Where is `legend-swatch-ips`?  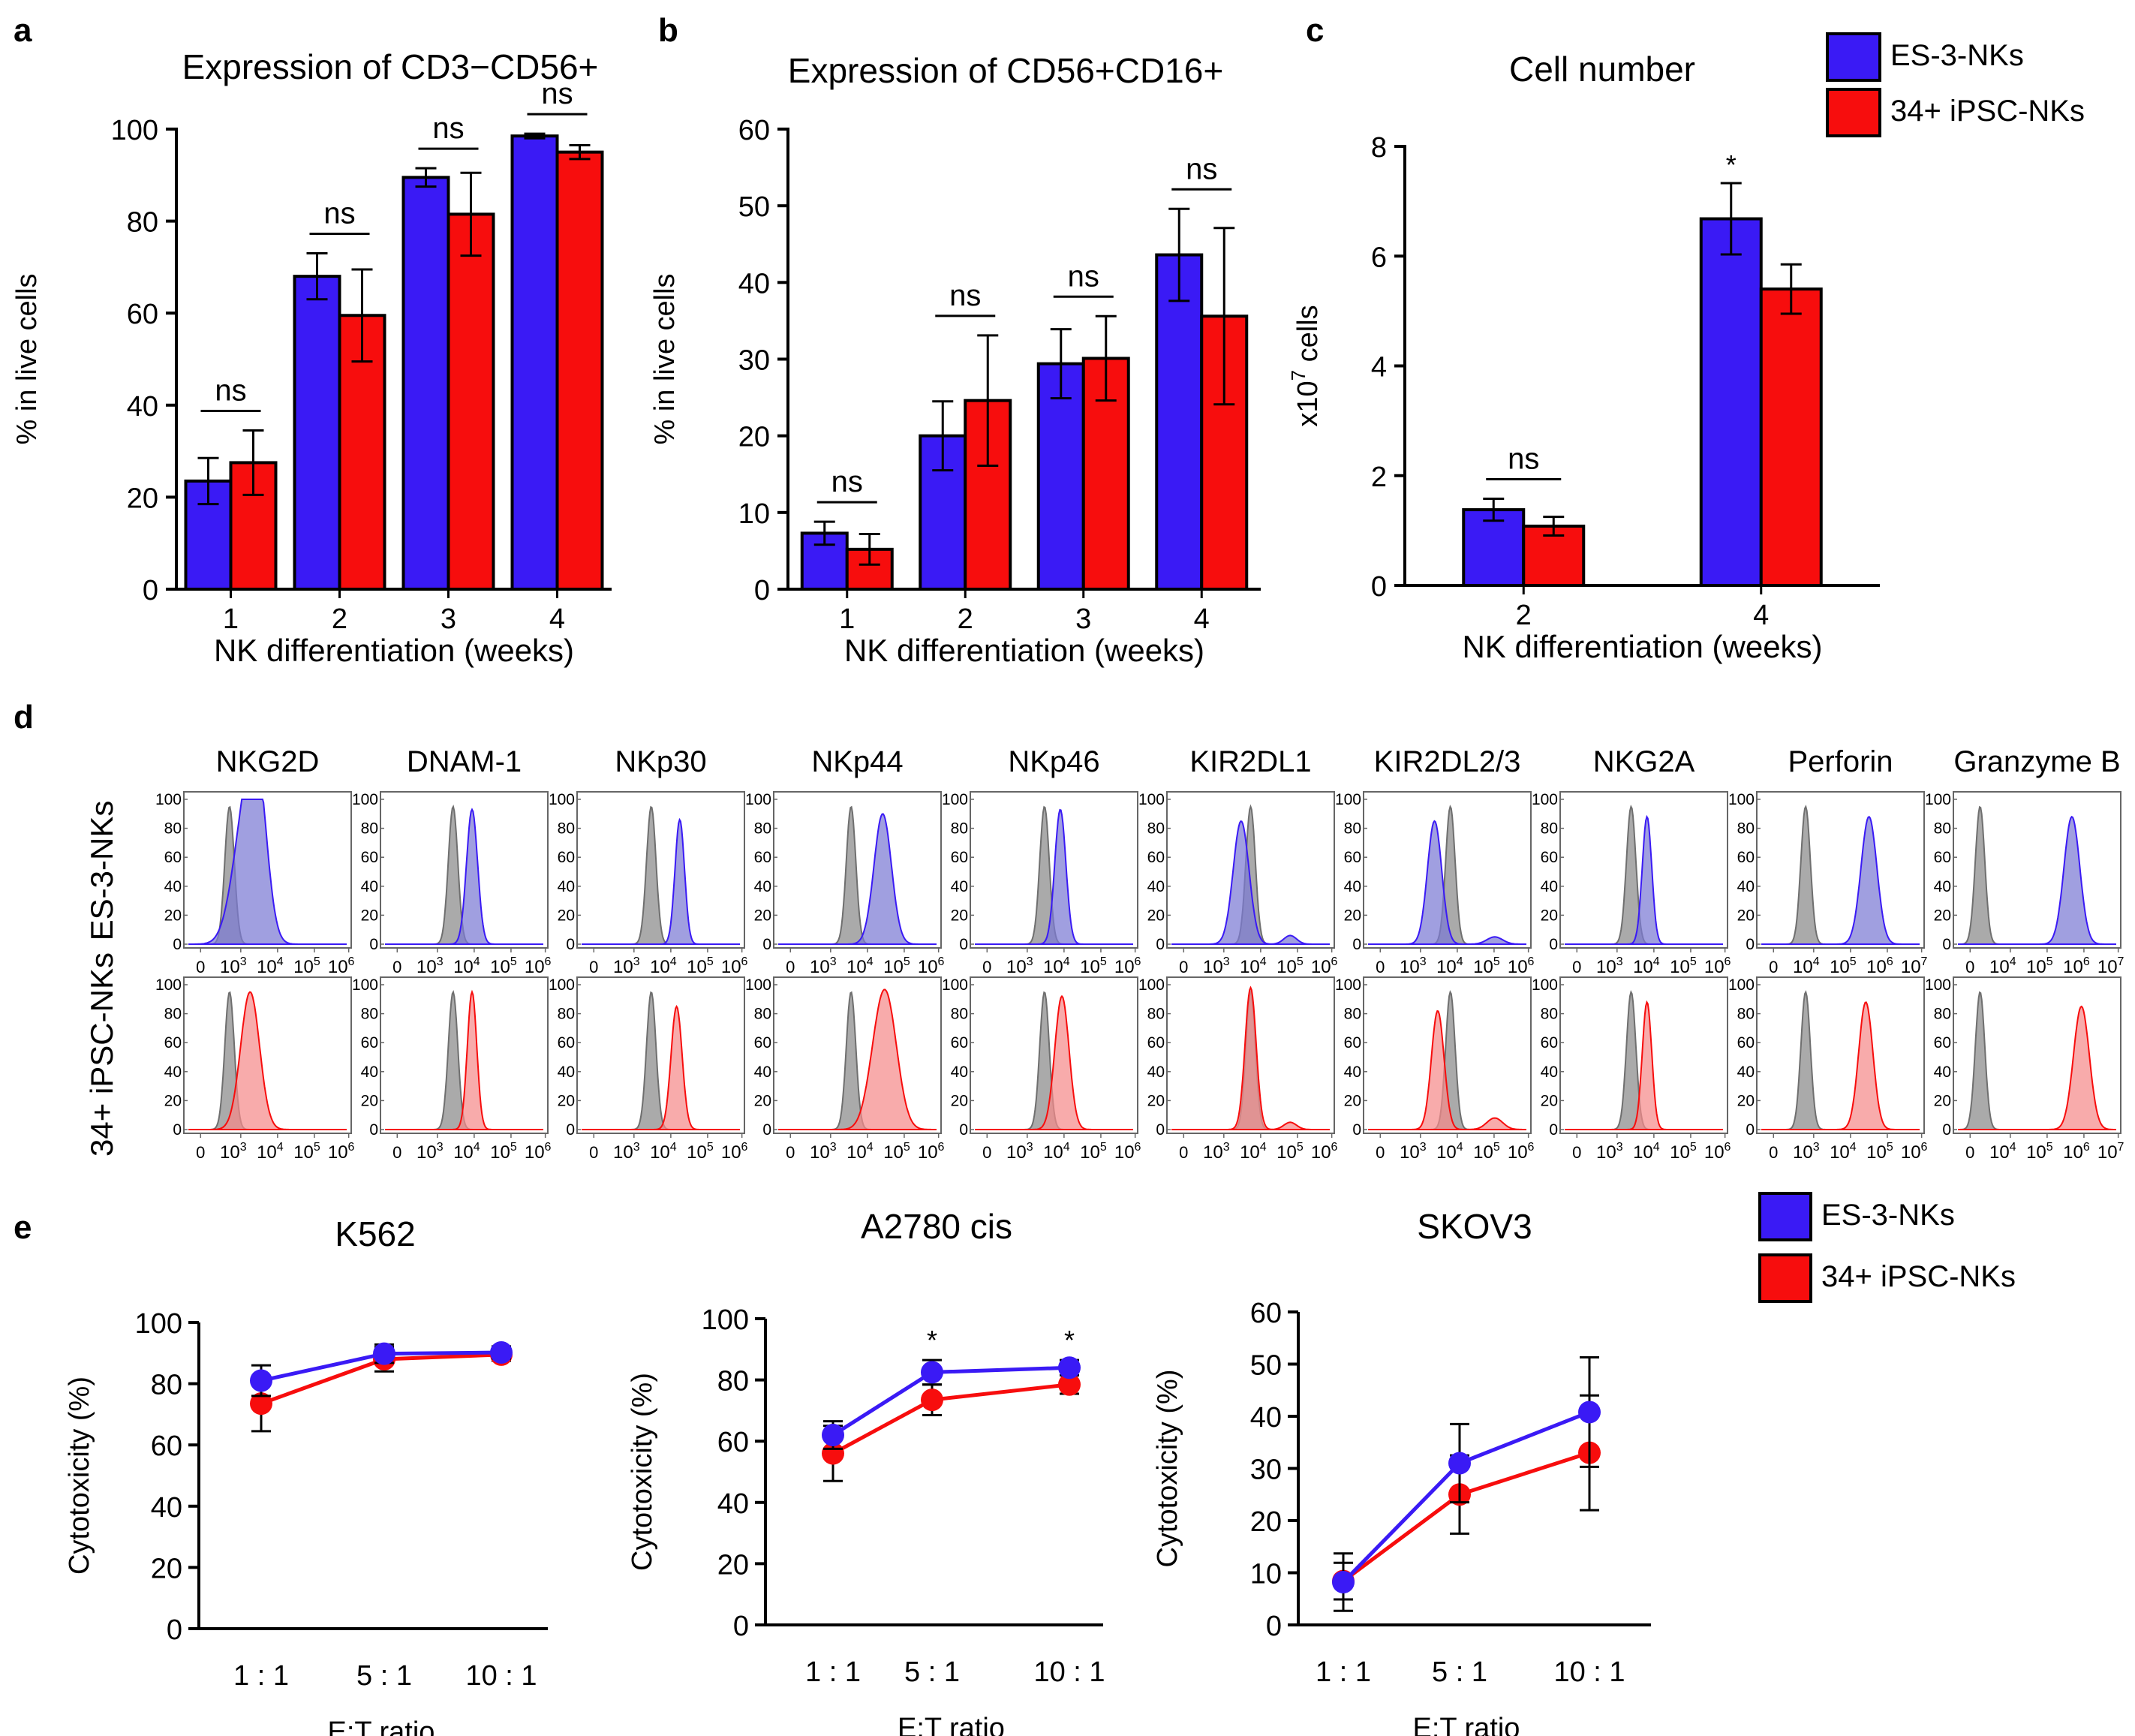
legend-swatch-ips is located at coordinates (1785, 1278).